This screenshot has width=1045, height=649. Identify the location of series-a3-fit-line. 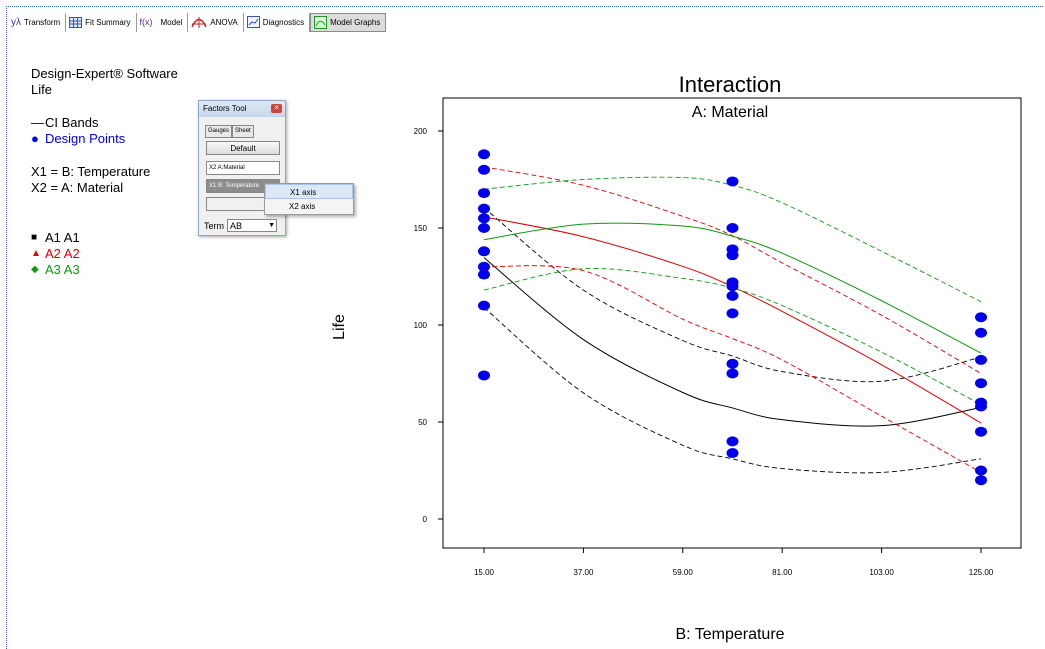
(732, 288).